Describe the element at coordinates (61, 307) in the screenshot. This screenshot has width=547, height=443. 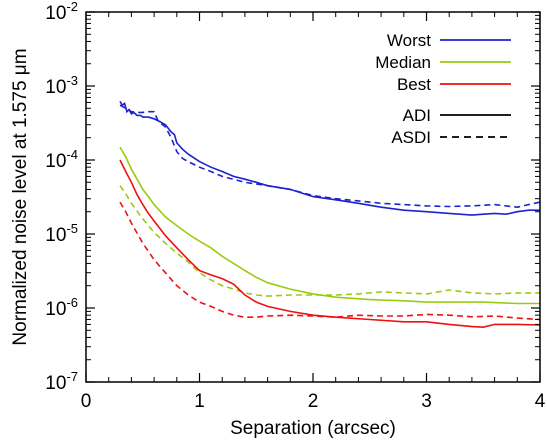
I see `y-tick-label: 10⁻⁶` at that location.